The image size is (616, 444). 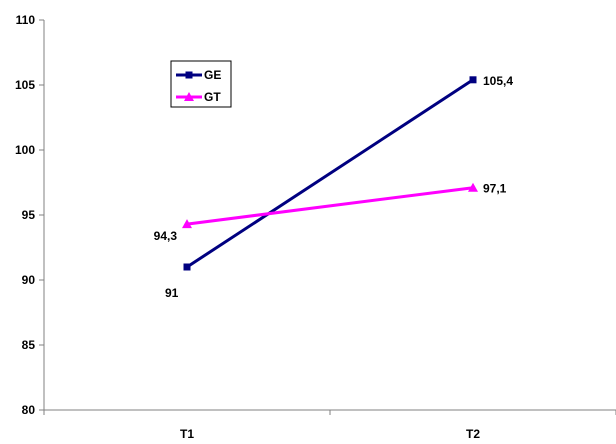 I want to click on y-tick-label: 105, so click(x=25, y=85).